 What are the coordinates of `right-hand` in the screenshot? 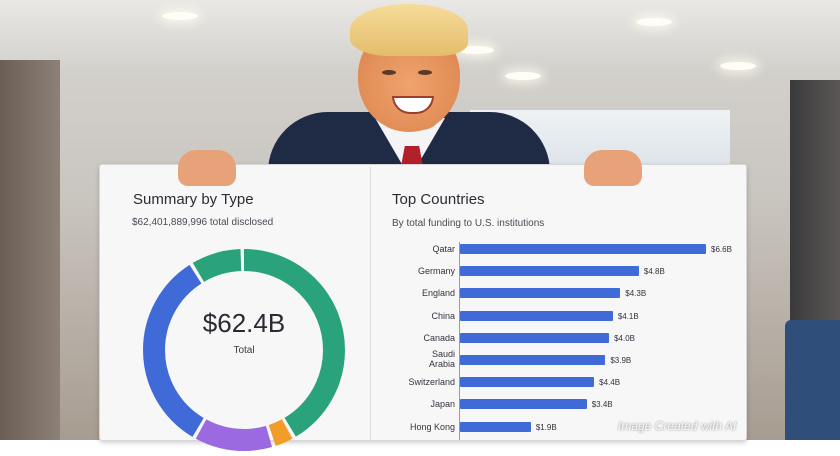 It's located at (613, 168).